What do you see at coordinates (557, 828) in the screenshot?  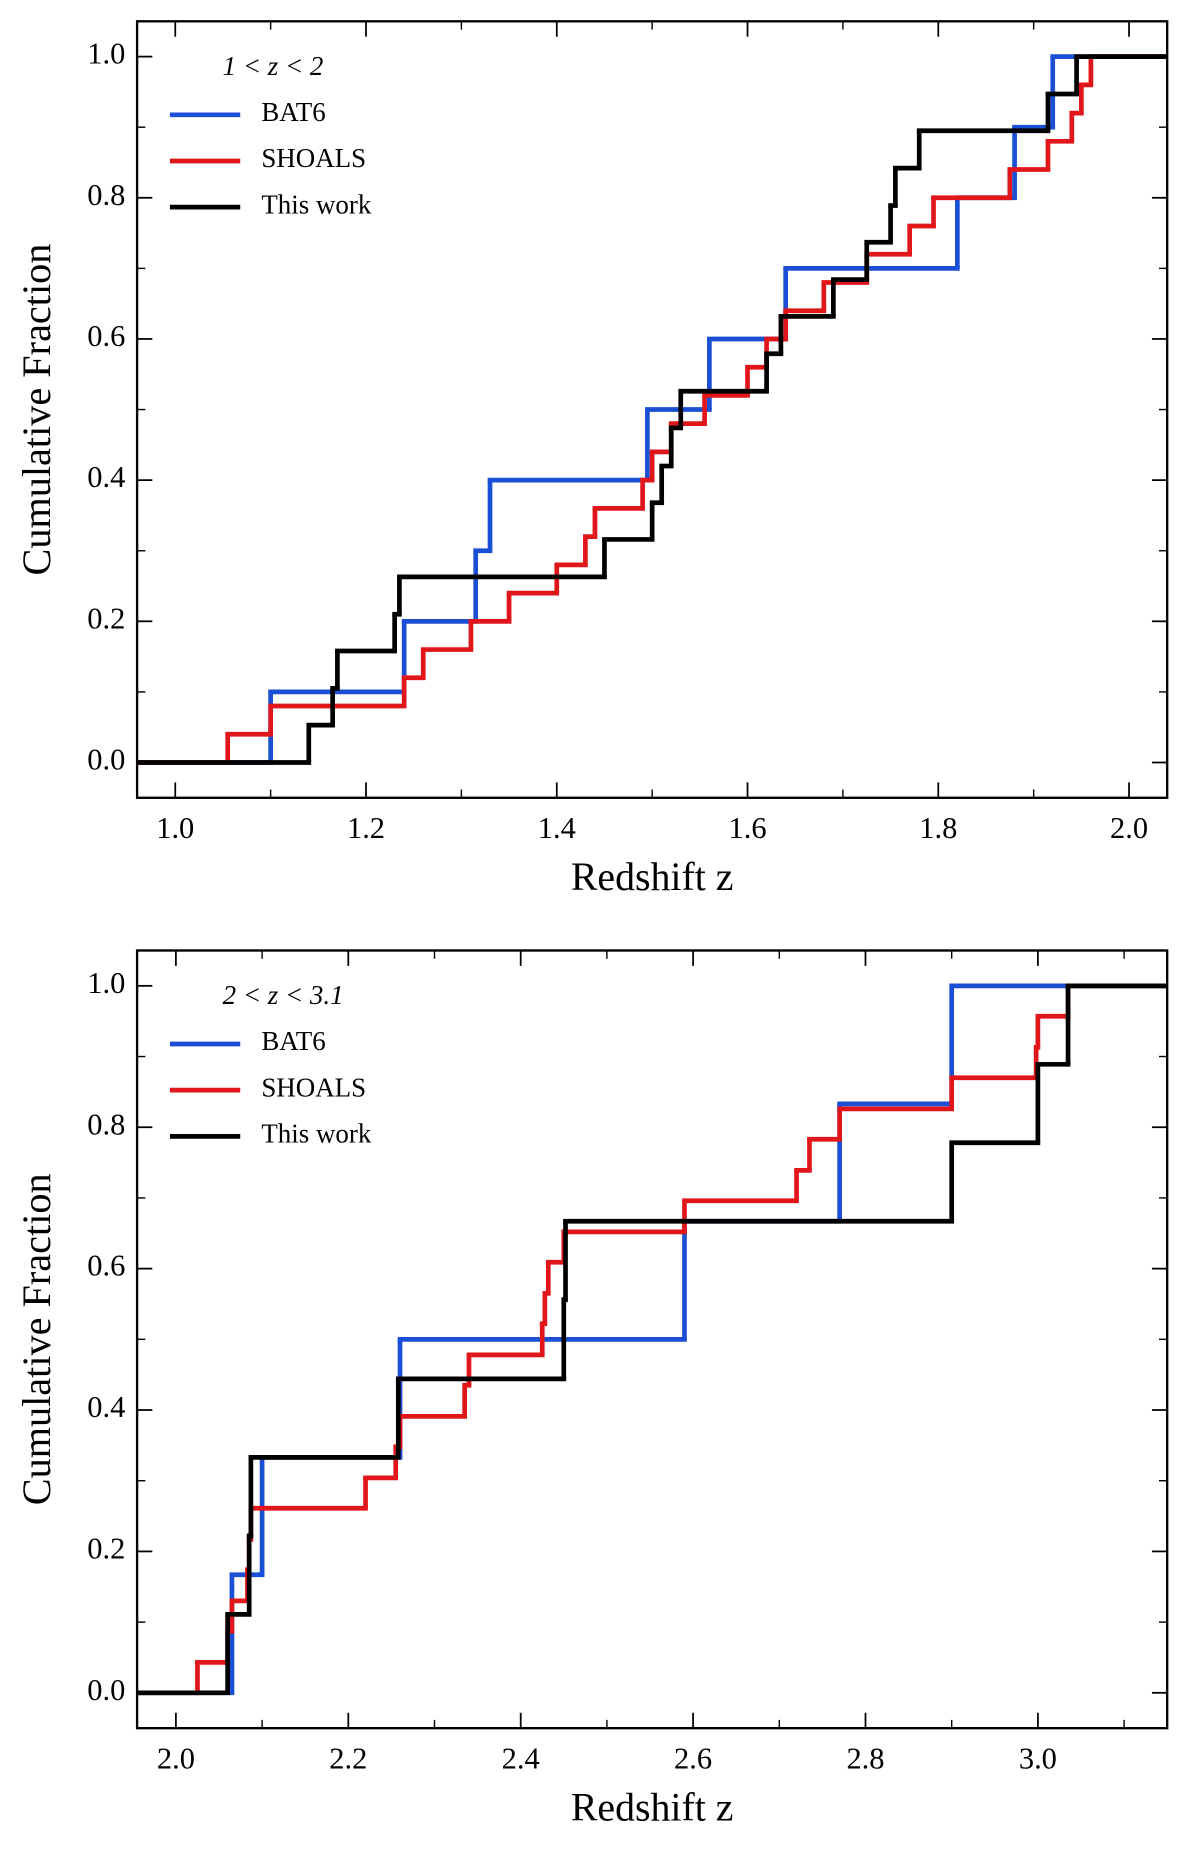 I see `x-tick-label: 1.4` at bounding box center [557, 828].